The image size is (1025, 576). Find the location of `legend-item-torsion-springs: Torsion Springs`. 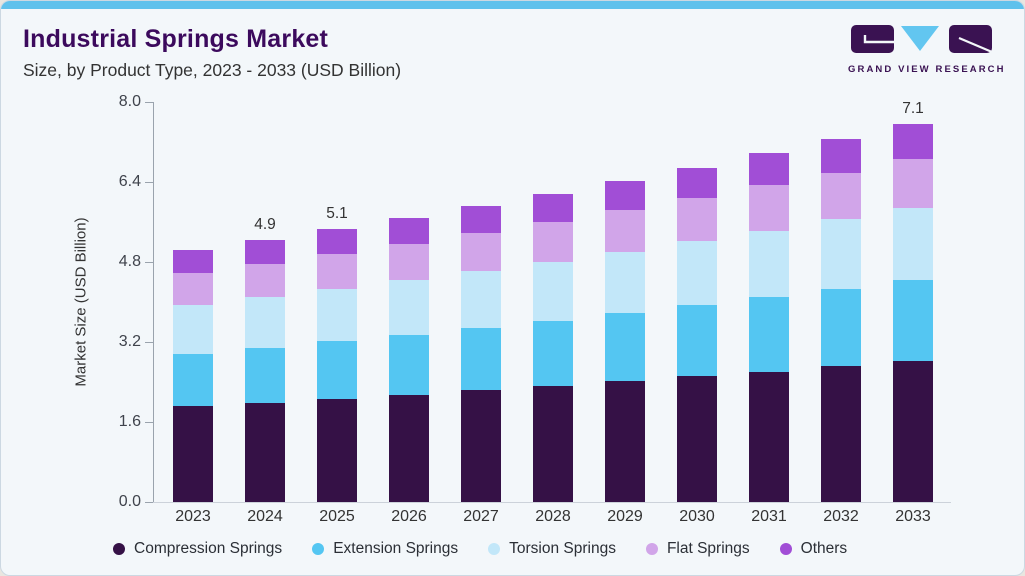

legend-item-torsion-springs: Torsion Springs is located at coordinates (552, 549).